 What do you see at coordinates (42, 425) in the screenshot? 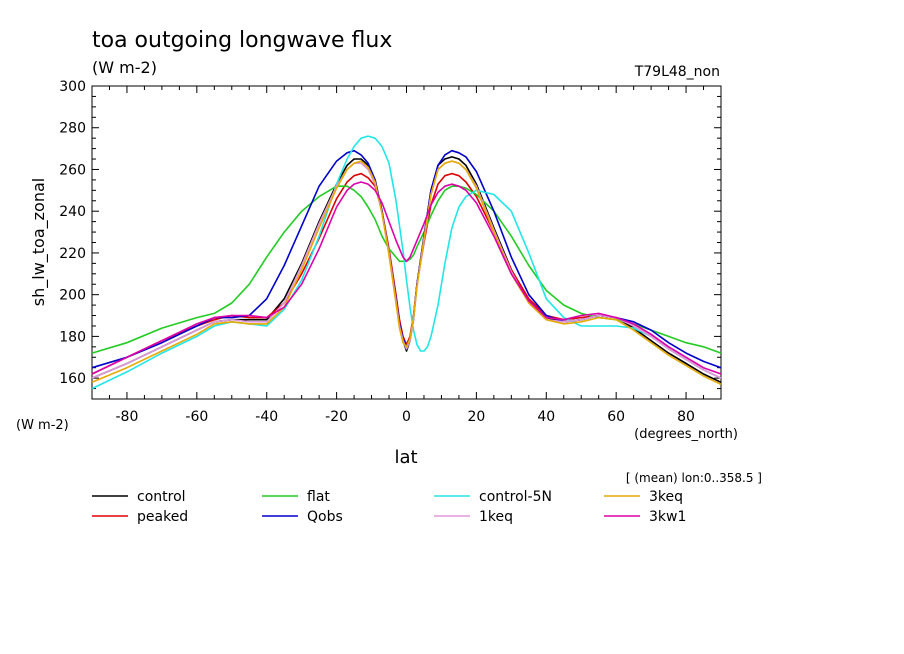
I see `y-units-label: (W m-2)` at bounding box center [42, 425].